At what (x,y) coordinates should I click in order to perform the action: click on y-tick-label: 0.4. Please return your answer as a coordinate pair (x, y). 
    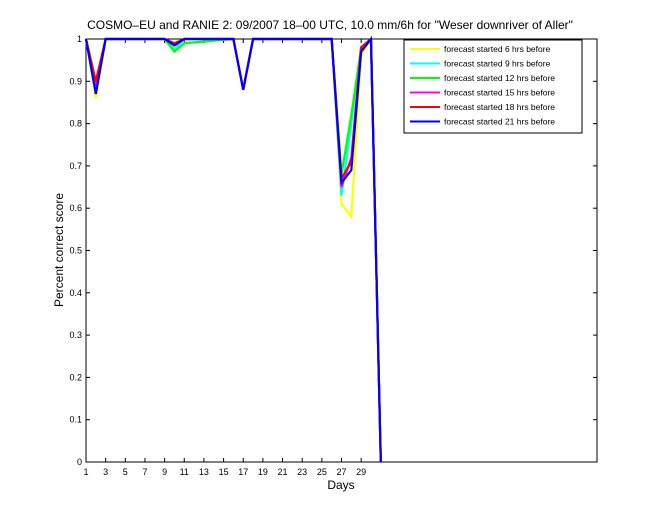
    Looking at the image, I should click on (75, 293).